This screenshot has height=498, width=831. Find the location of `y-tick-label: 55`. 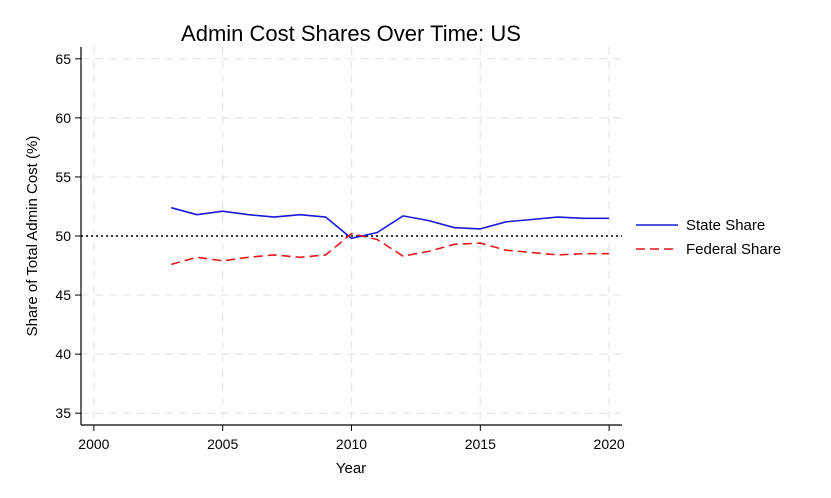

y-tick-label: 55 is located at coordinates (63, 177).